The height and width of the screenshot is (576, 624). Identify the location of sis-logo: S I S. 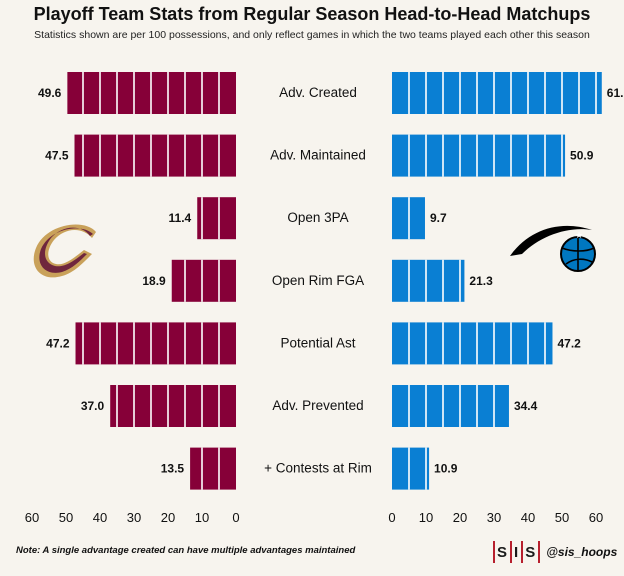
(517, 552).